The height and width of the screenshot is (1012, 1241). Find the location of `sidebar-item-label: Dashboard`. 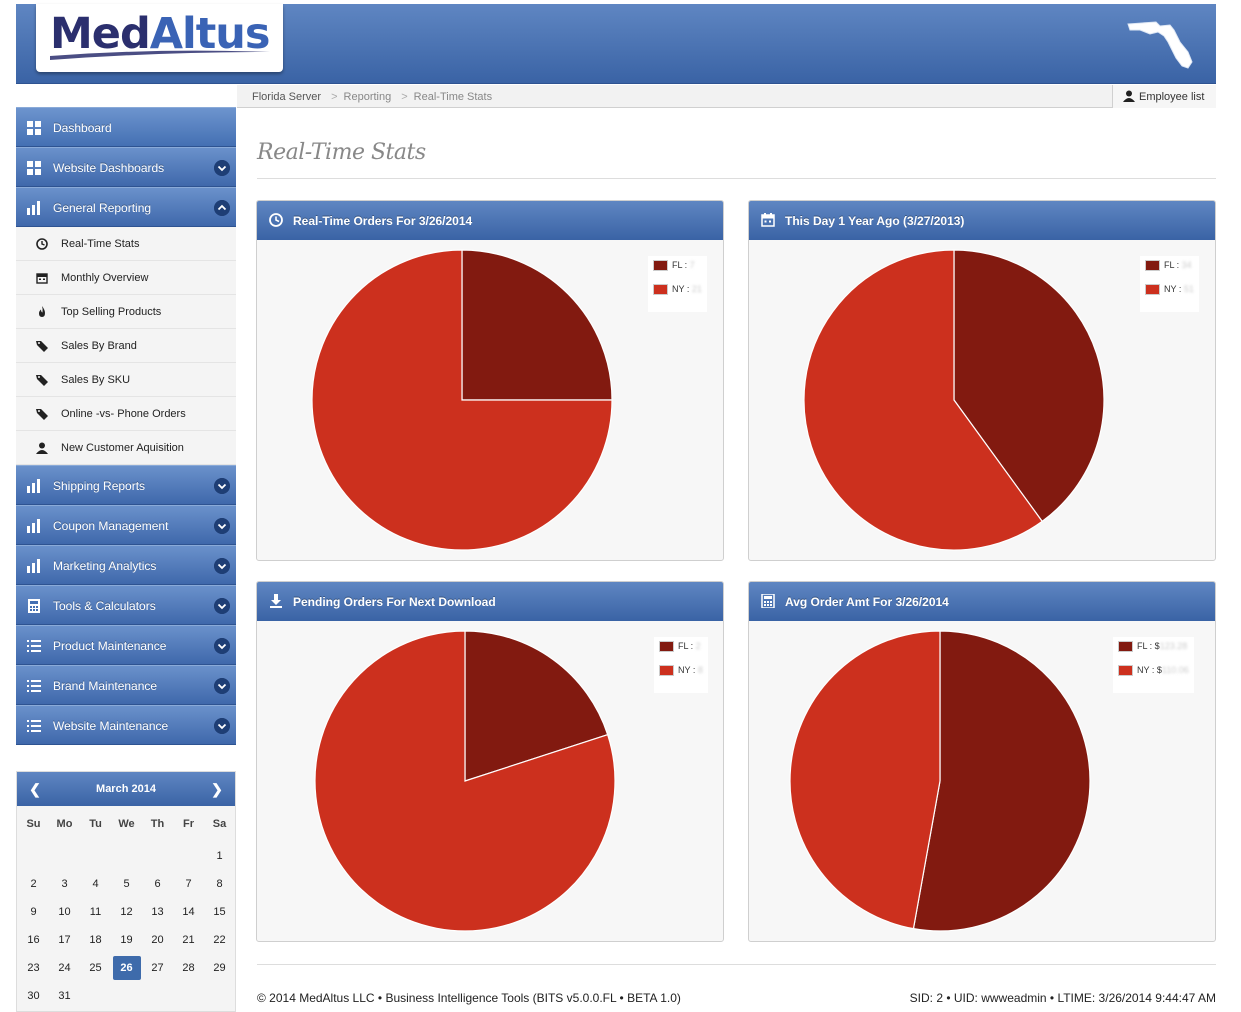

sidebar-item-label: Dashboard is located at coordinates (82, 128).